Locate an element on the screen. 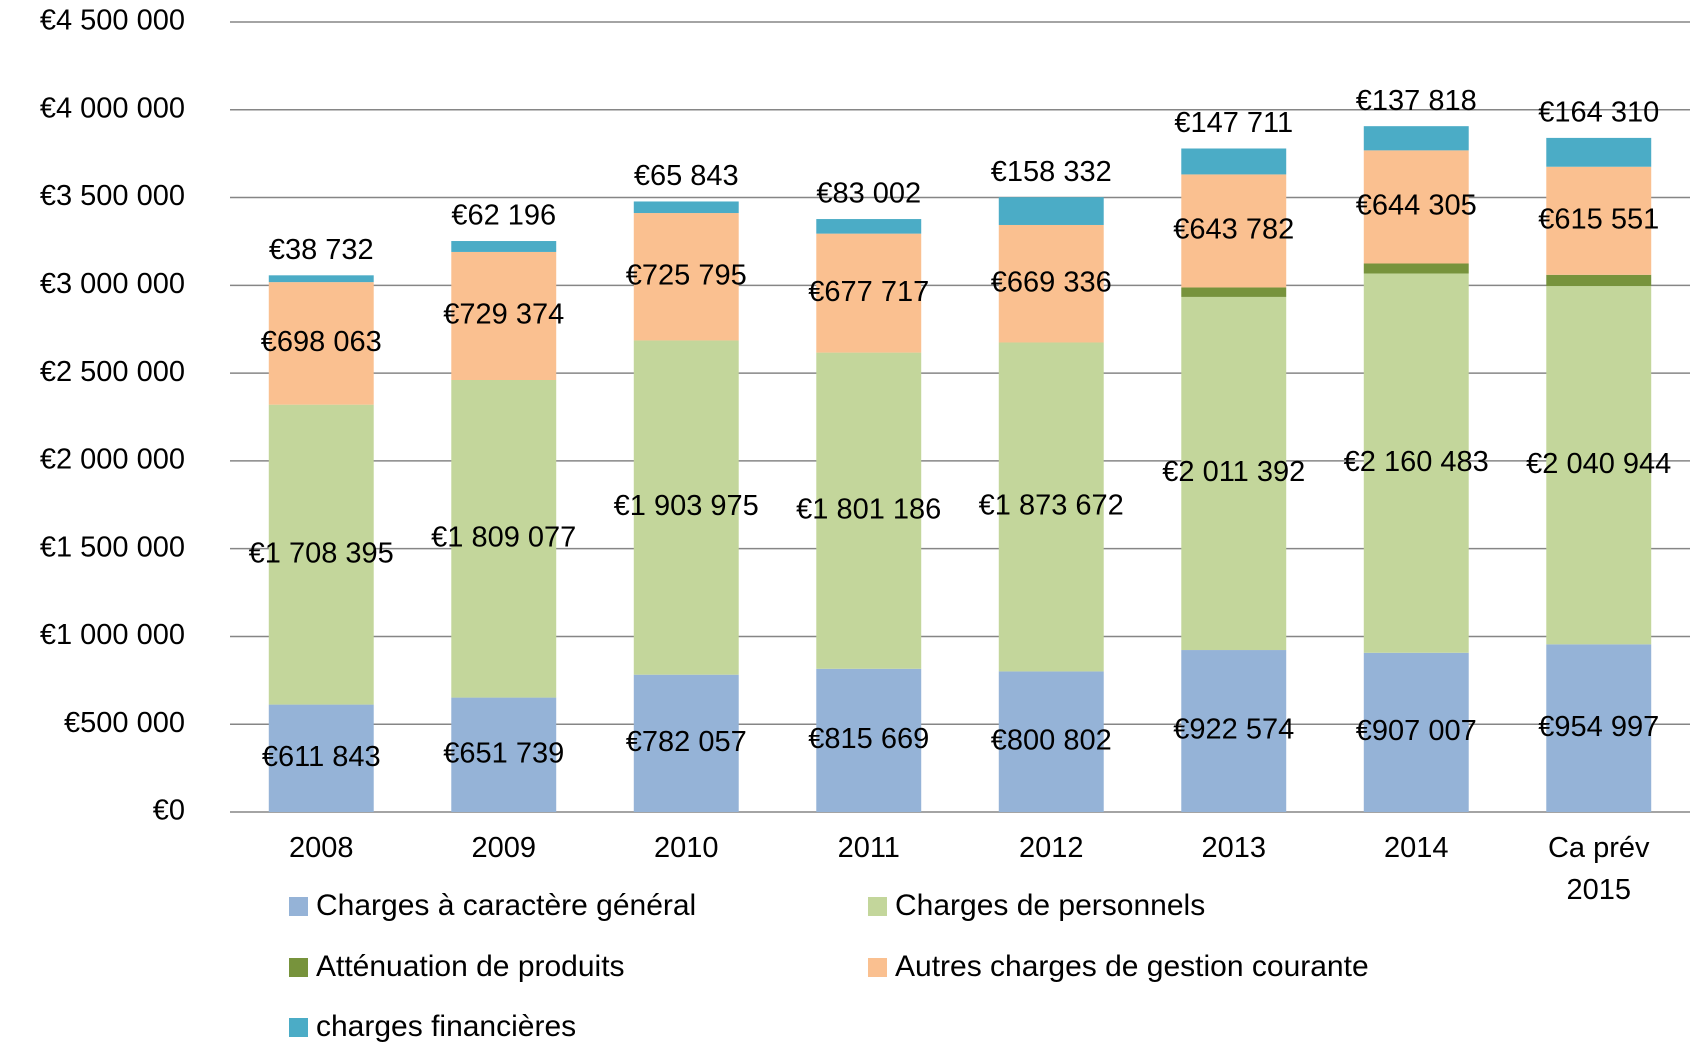 The image size is (1690, 1045). y-tick-label: €2 500 000 is located at coordinates (112, 372).